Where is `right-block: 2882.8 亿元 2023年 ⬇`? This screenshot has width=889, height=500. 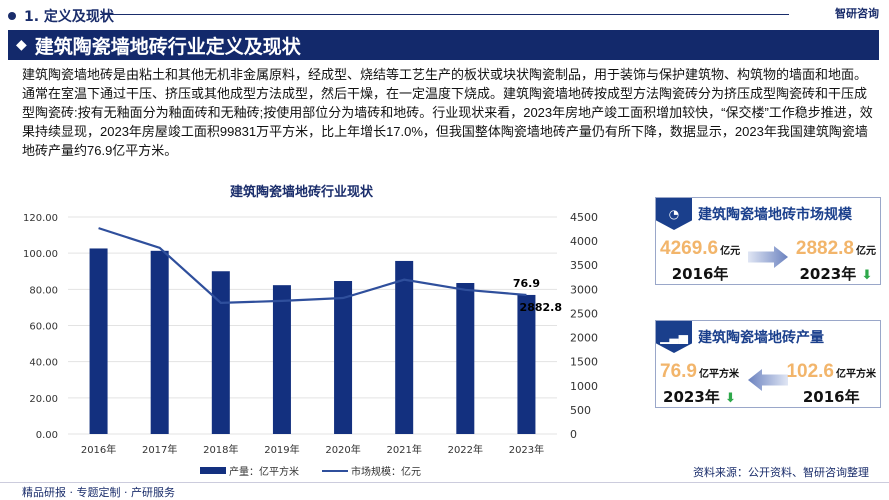
right-block: 2882.8 亿元 2023年 ⬇ is located at coordinates (836, 262).